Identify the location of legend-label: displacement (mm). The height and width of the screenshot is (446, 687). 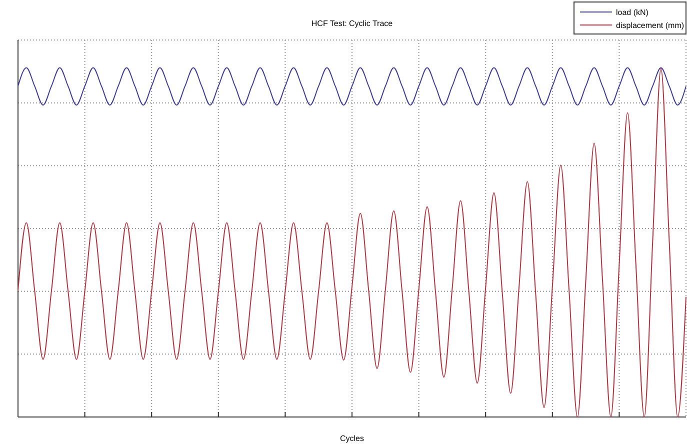
(650, 25).